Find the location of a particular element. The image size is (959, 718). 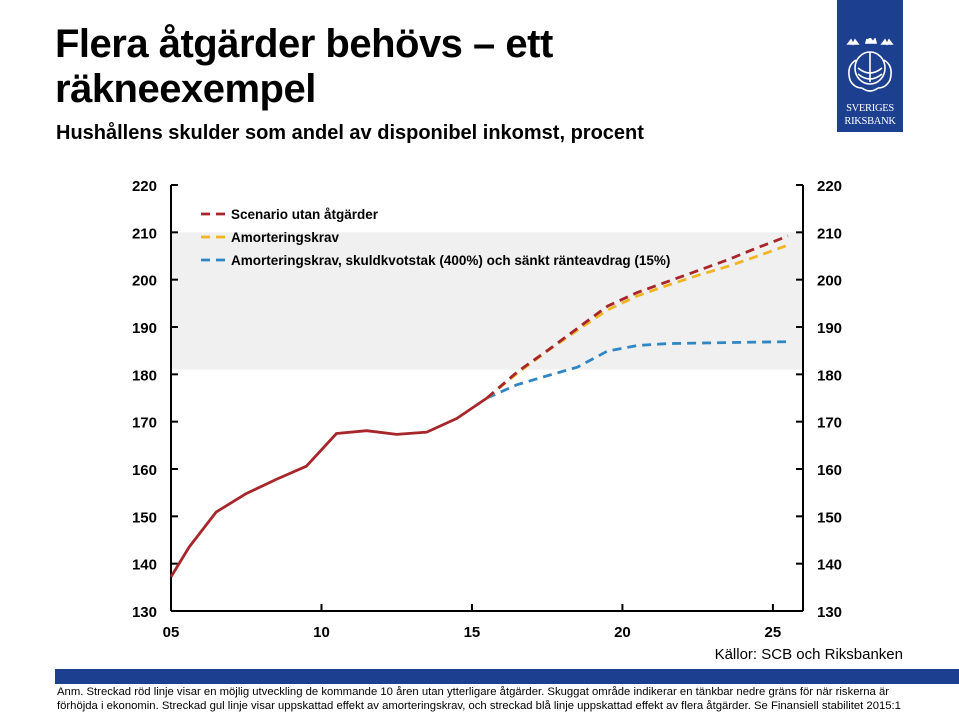

series-line-historical is located at coordinates (328, 487).